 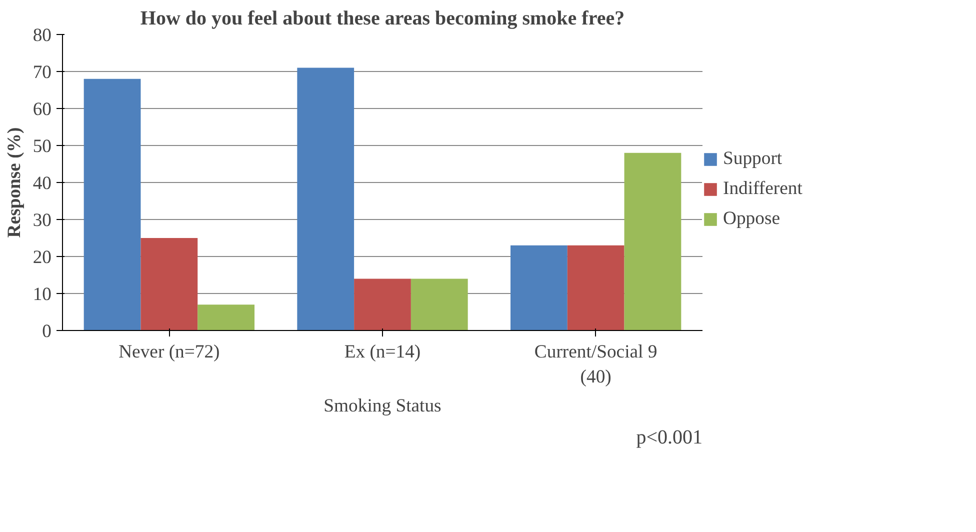 What do you see at coordinates (42, 294) in the screenshot?
I see `y-tick-label: 10` at bounding box center [42, 294].